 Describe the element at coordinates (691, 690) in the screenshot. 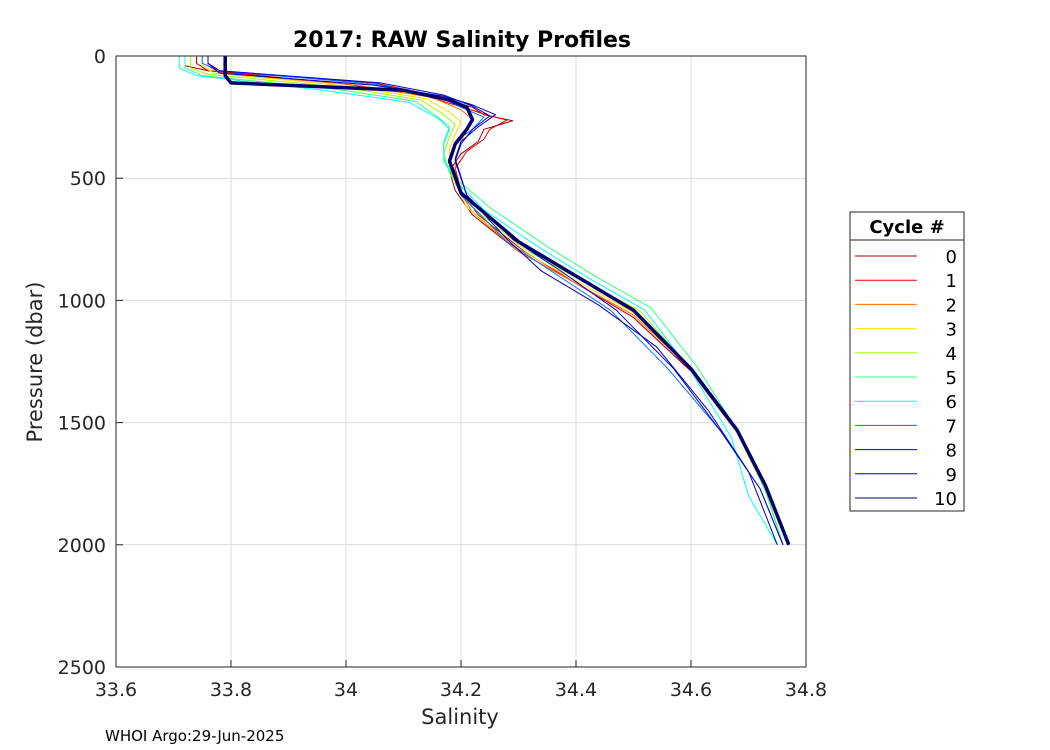

I see `x-tick-label: 34.6` at that location.